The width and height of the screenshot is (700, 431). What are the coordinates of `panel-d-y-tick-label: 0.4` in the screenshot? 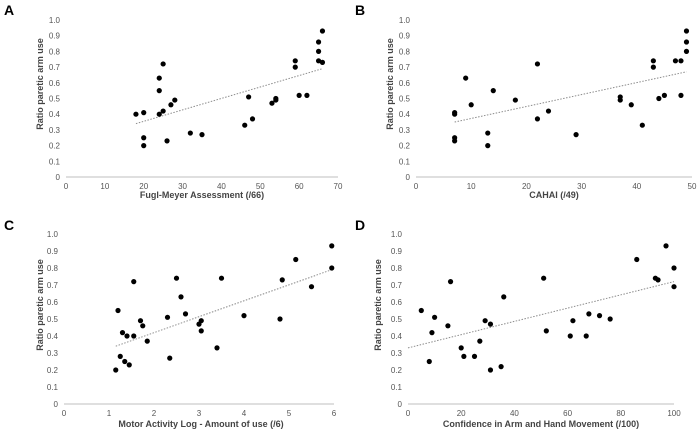 It's located at (397, 336).